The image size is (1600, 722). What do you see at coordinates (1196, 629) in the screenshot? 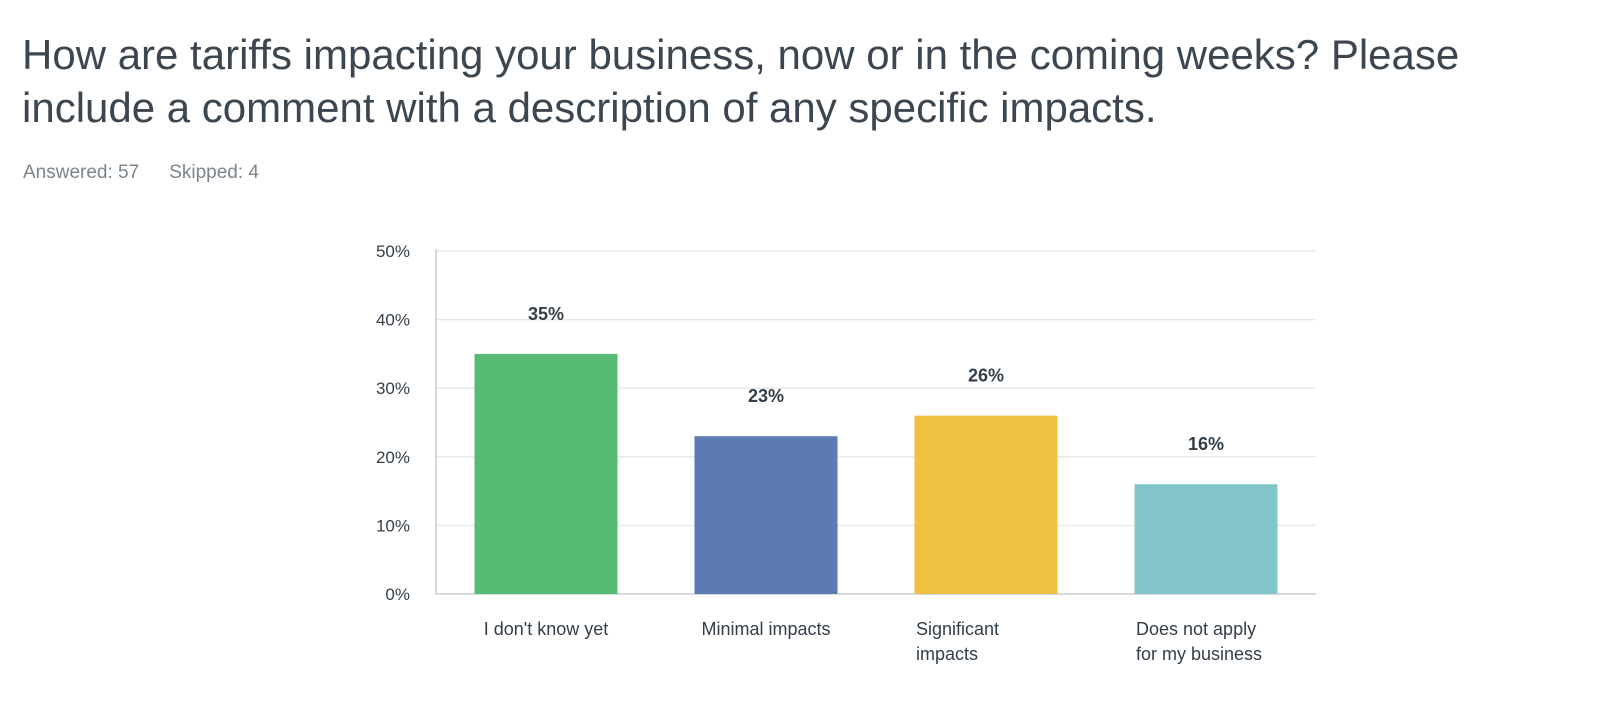
I see `x-category-label: Does not apply` at bounding box center [1196, 629].